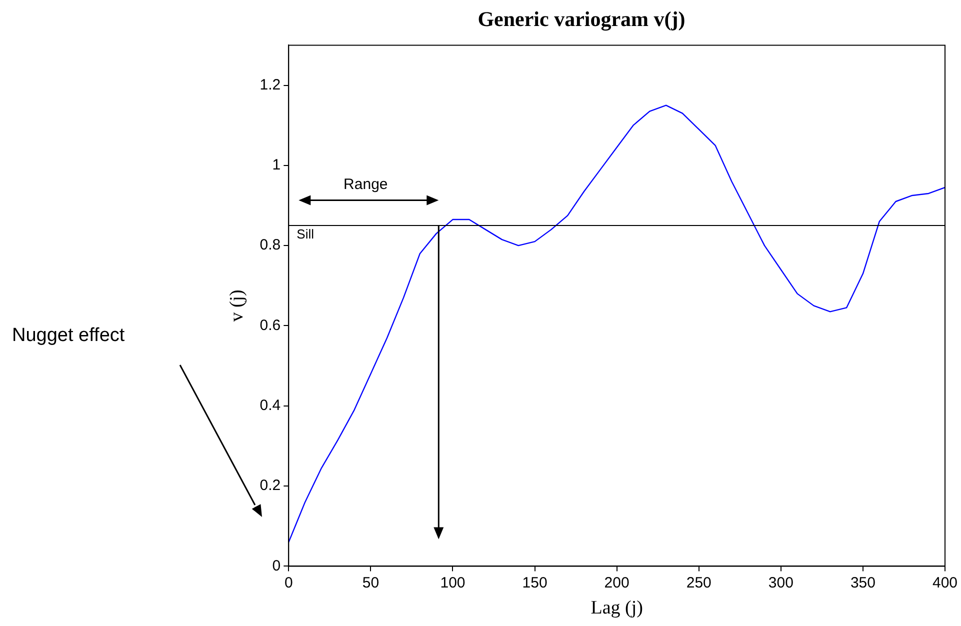 Image resolution: width=961 pixels, height=626 pixels. What do you see at coordinates (366, 184) in the screenshot?
I see `annotation: Range` at bounding box center [366, 184].